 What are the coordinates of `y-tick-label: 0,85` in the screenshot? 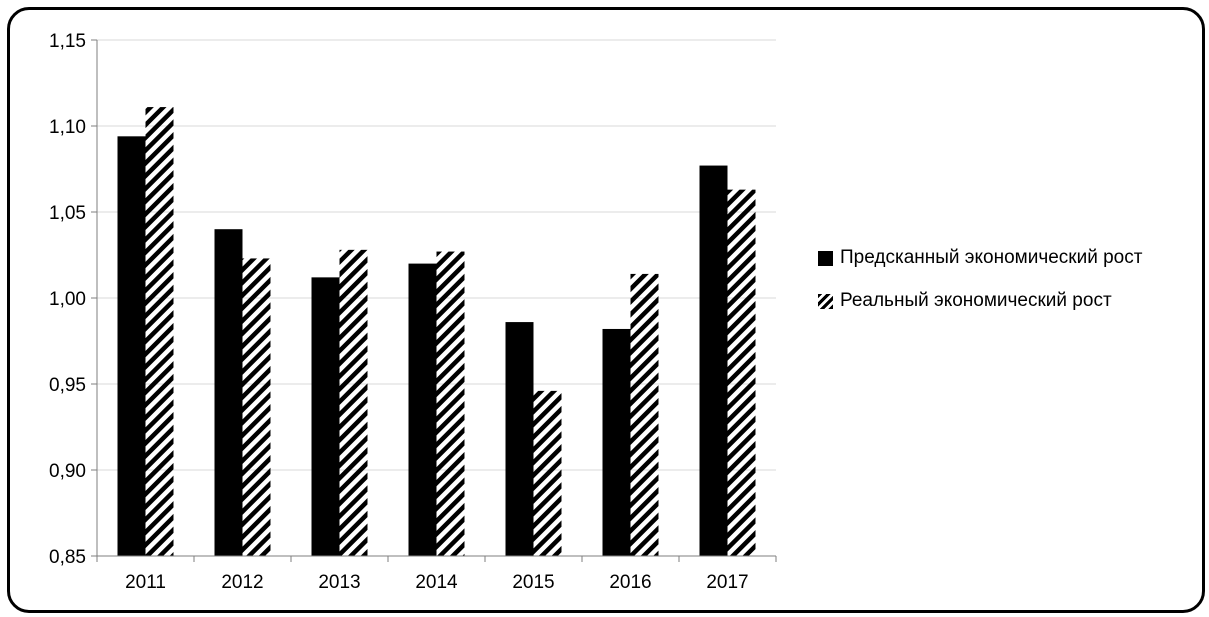 It's located at (67, 557).